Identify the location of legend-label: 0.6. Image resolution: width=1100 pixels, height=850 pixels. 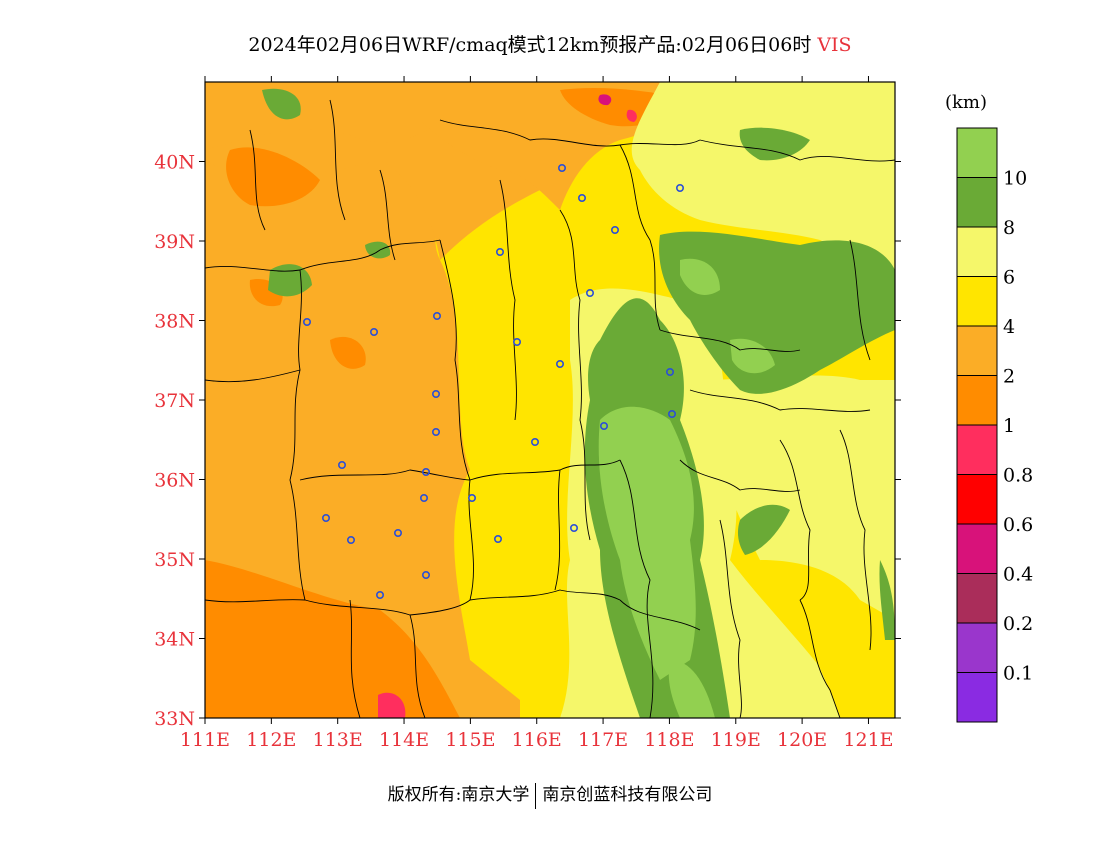
(1018, 525).